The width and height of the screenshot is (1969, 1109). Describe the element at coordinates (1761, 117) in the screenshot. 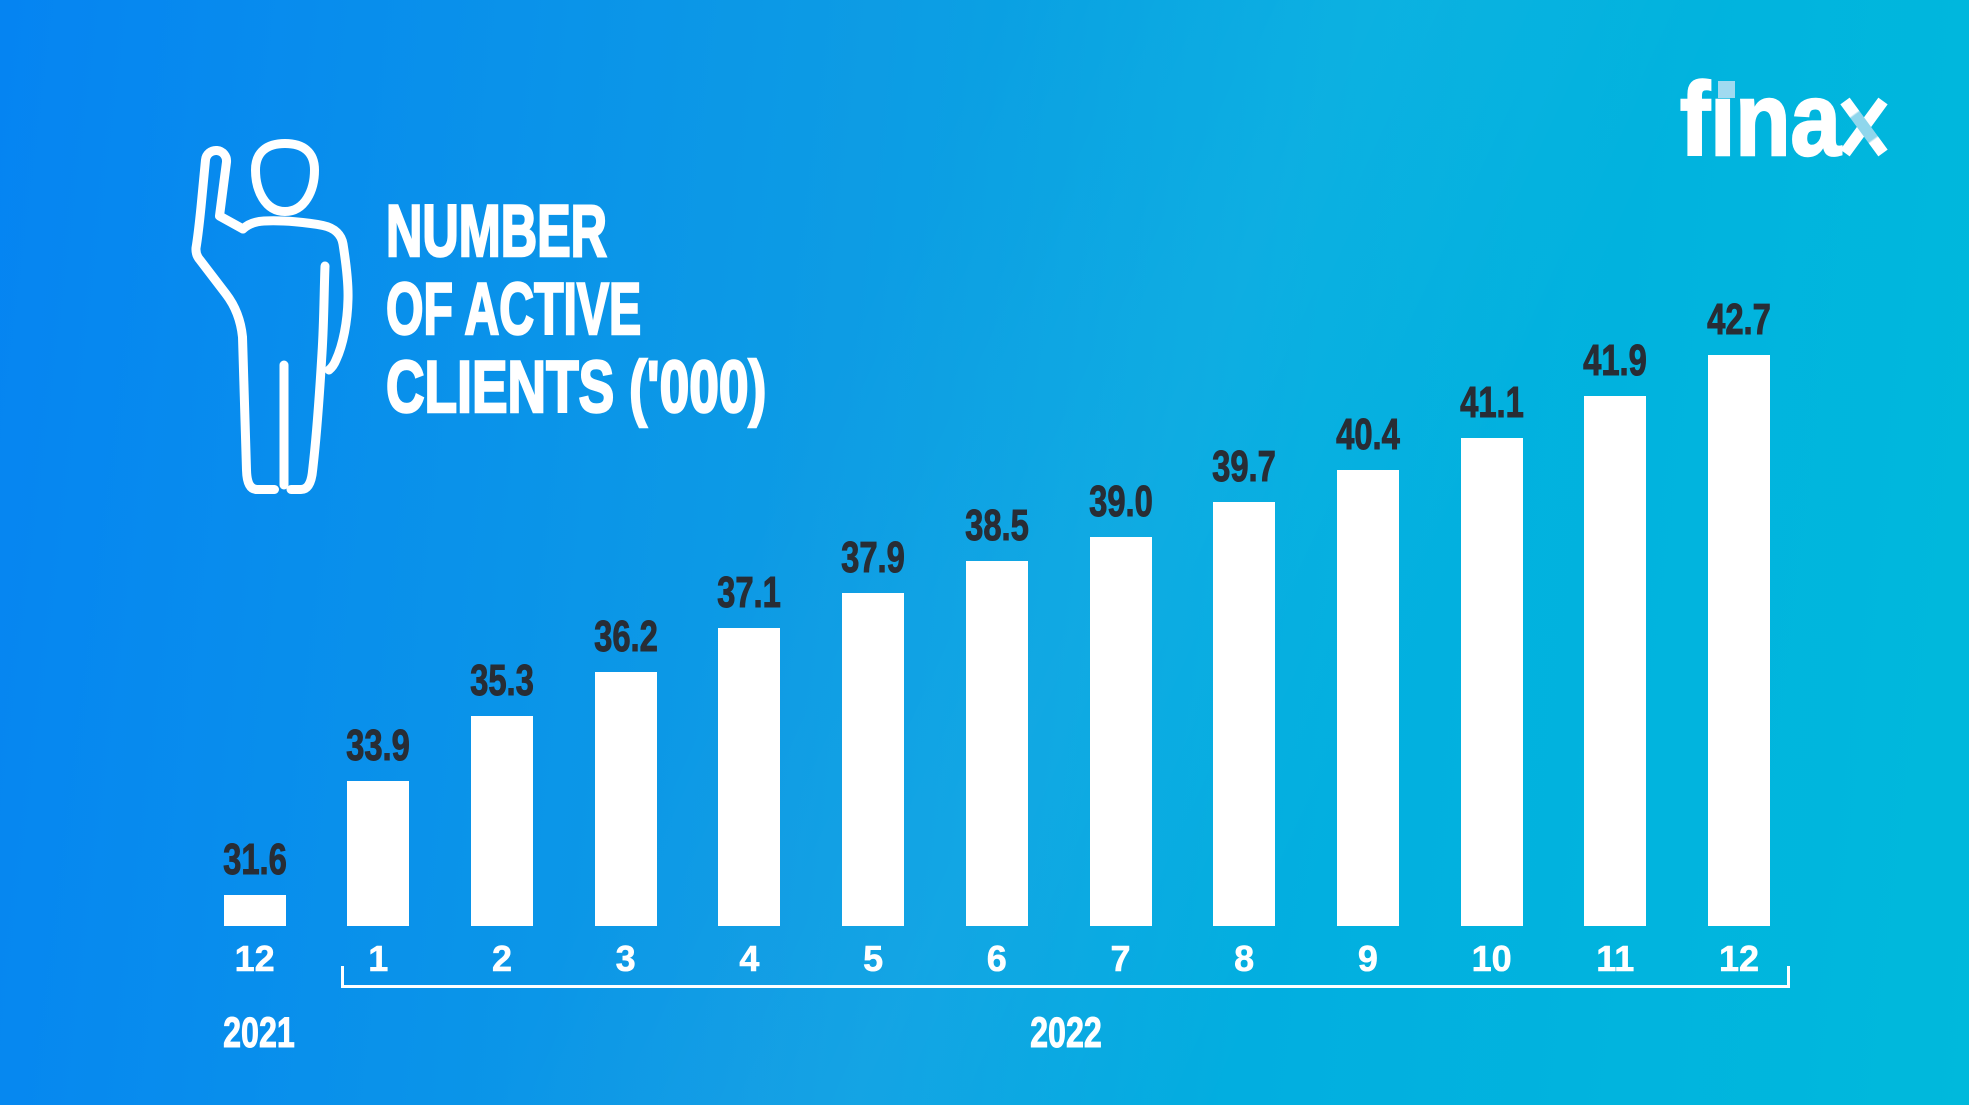

I see `svg-text: fına` at that location.